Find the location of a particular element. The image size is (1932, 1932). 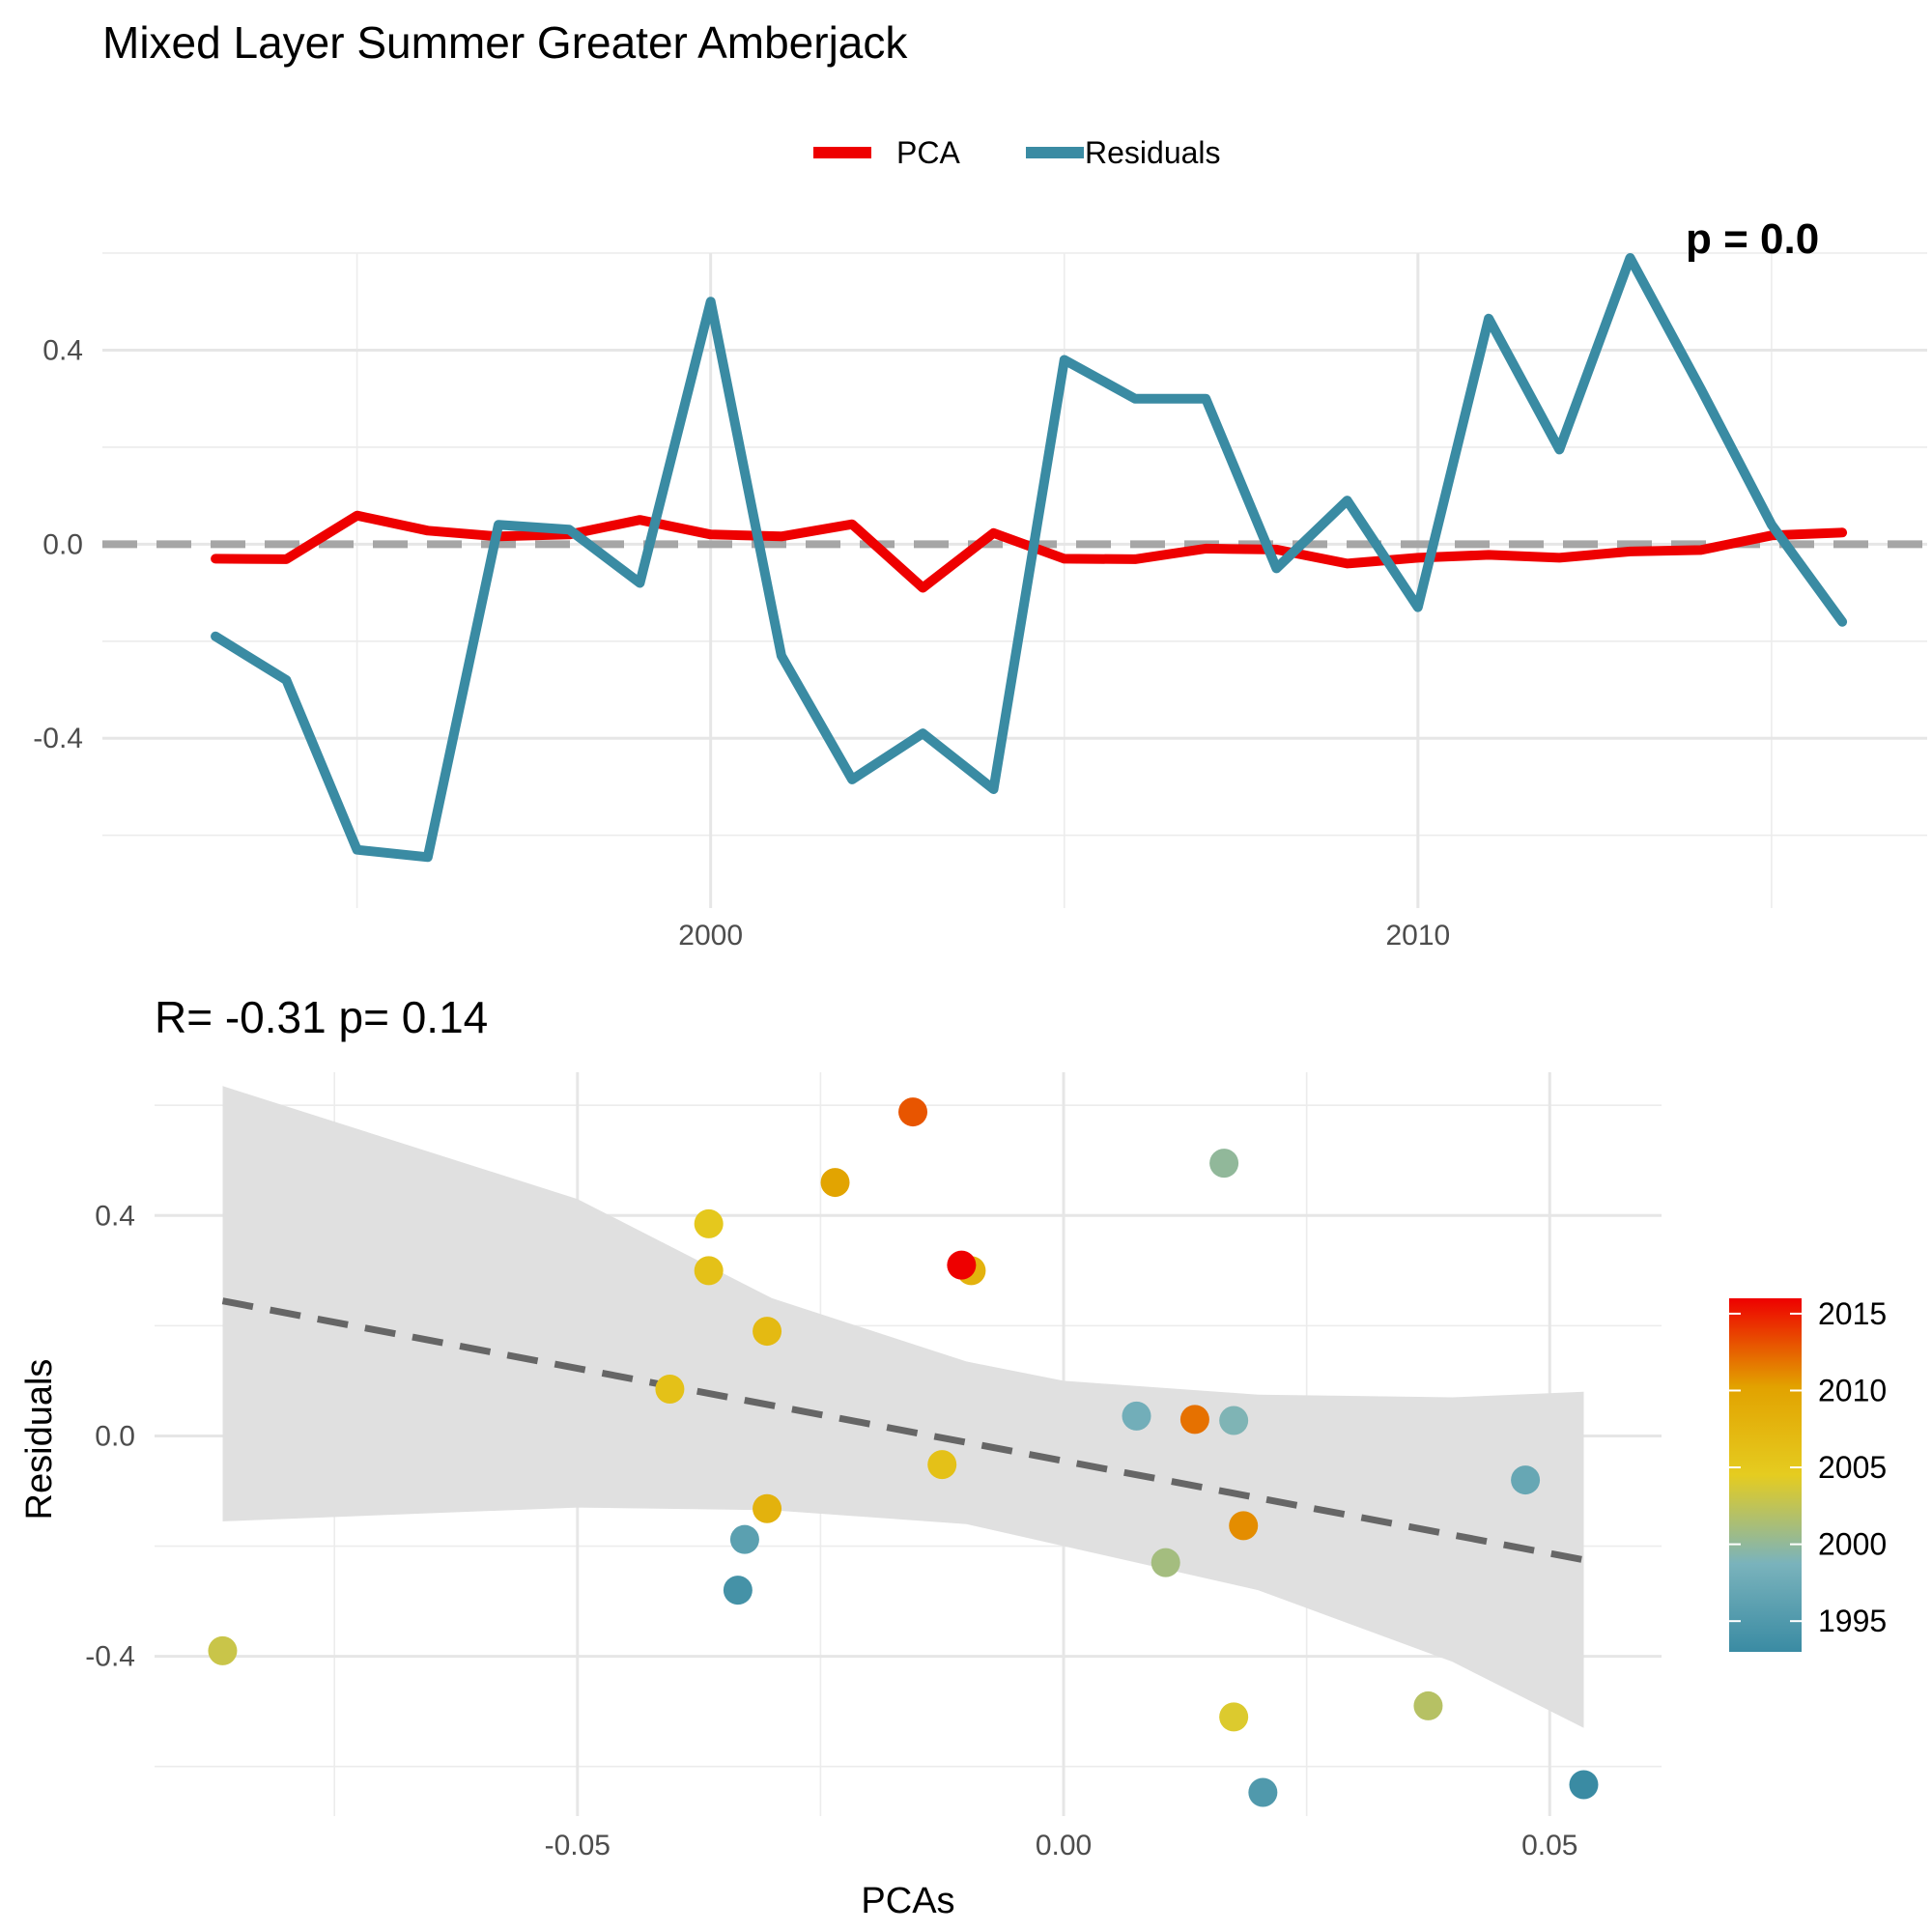

legend-pca-label: PCA is located at coordinates (928, 152).